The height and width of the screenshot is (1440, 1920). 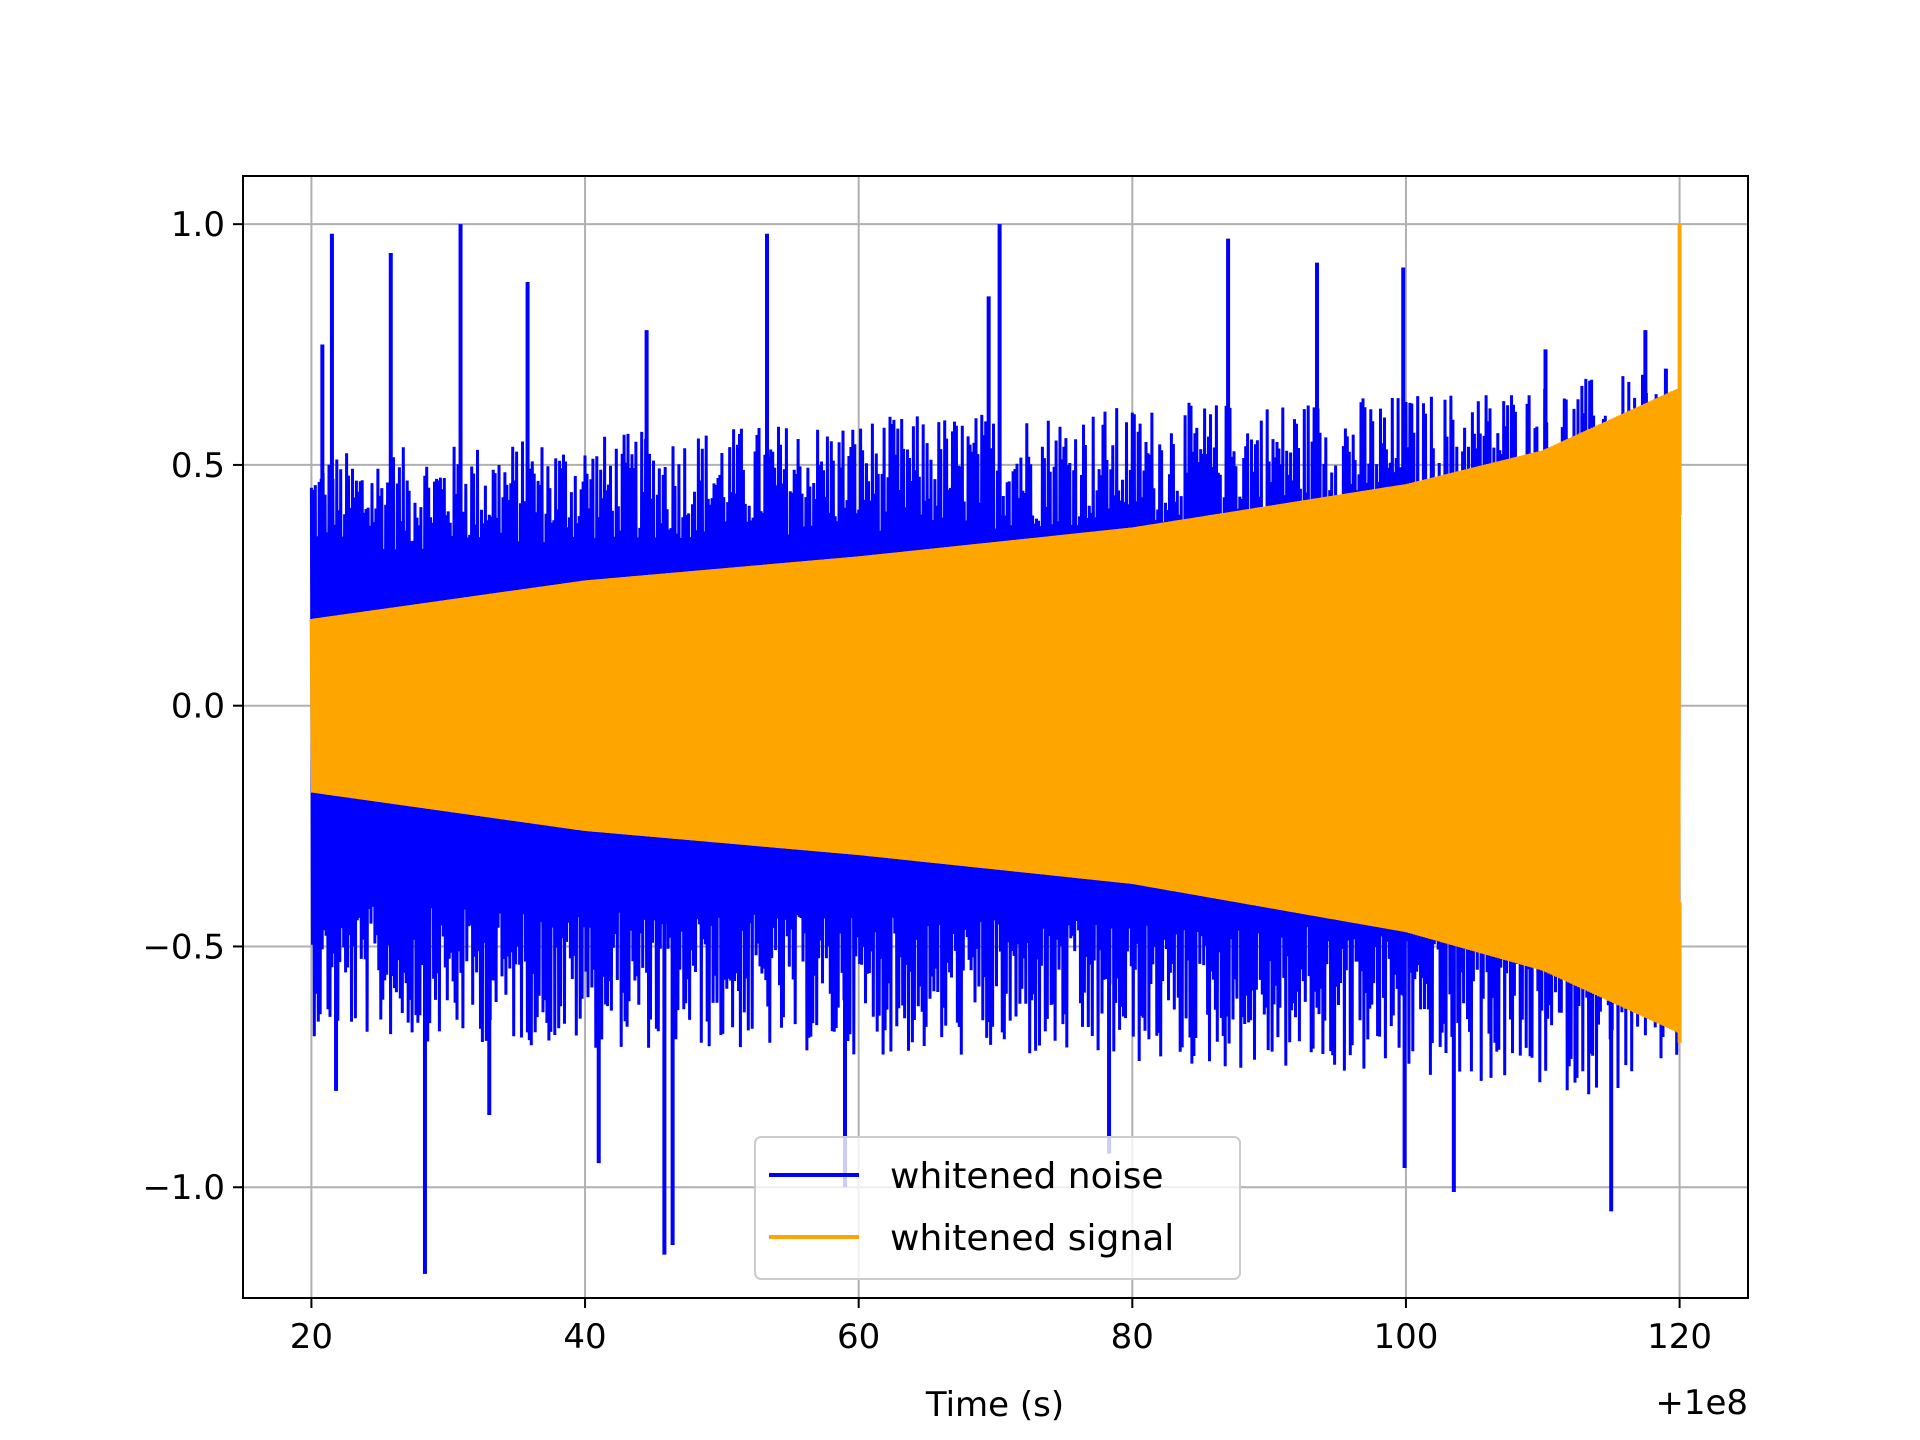 I want to click on x-tick-label: 60, so click(x=858, y=1337).